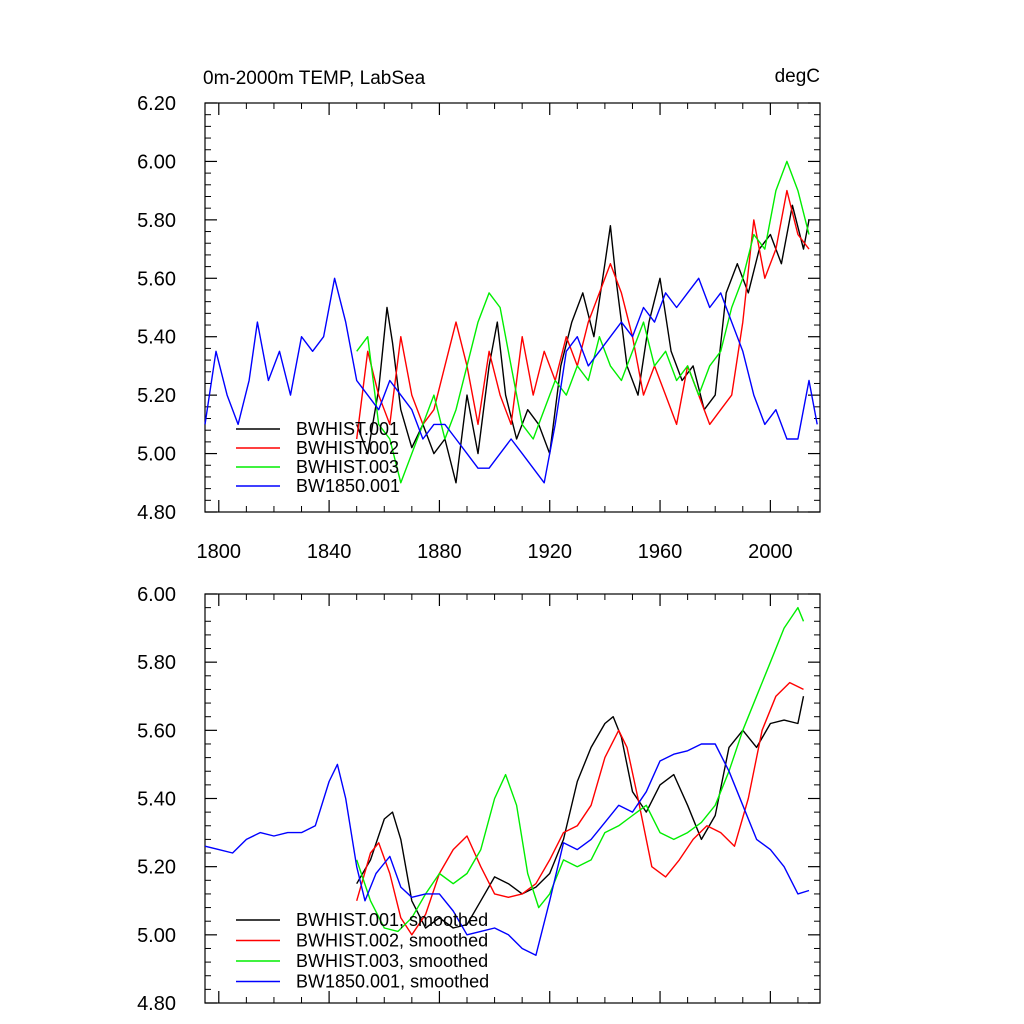 This screenshot has height=1024, width=1024. Describe the element at coordinates (347, 448) in the screenshot. I see `legend-label: BWHIST.002` at that location.